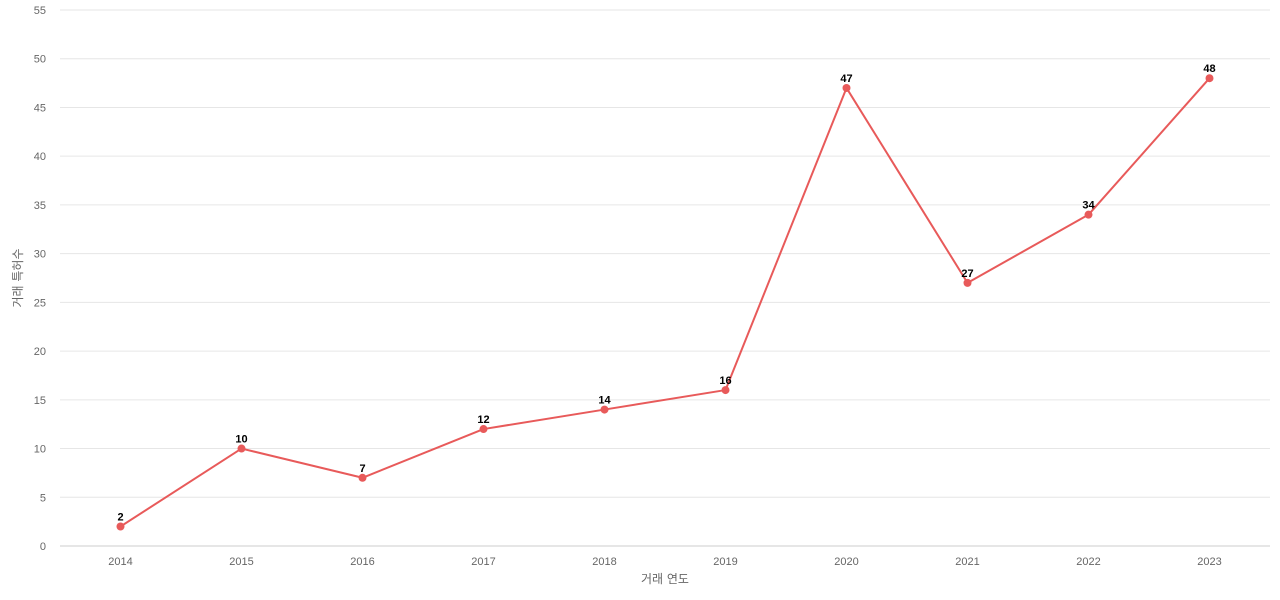 The width and height of the screenshot is (1280, 600). I want to click on x-tick-label: 2018, so click(604, 562).